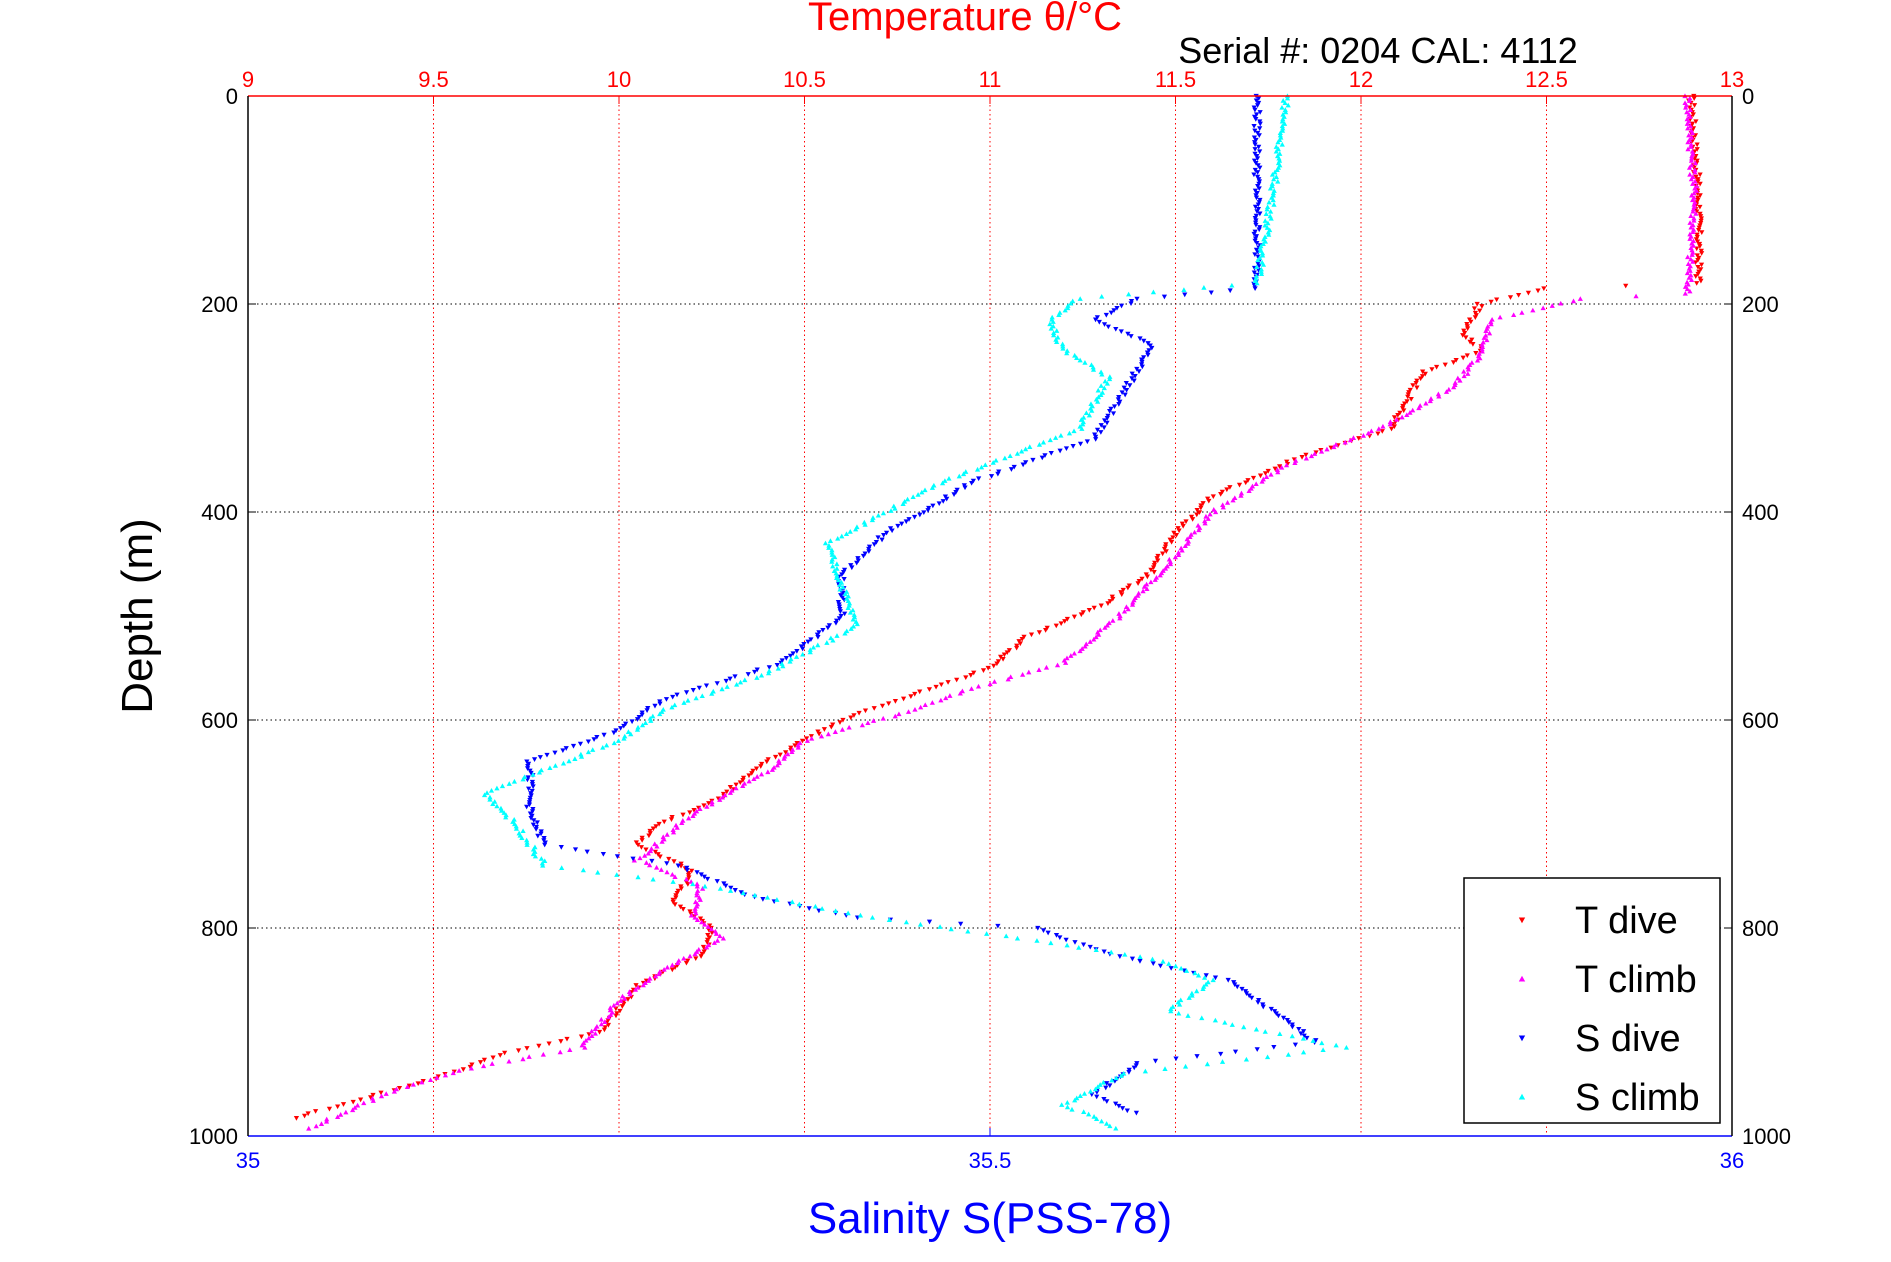 The height and width of the screenshot is (1262, 1891). What do you see at coordinates (1760, 512) in the screenshot?
I see `right-tick-label: 400` at bounding box center [1760, 512].